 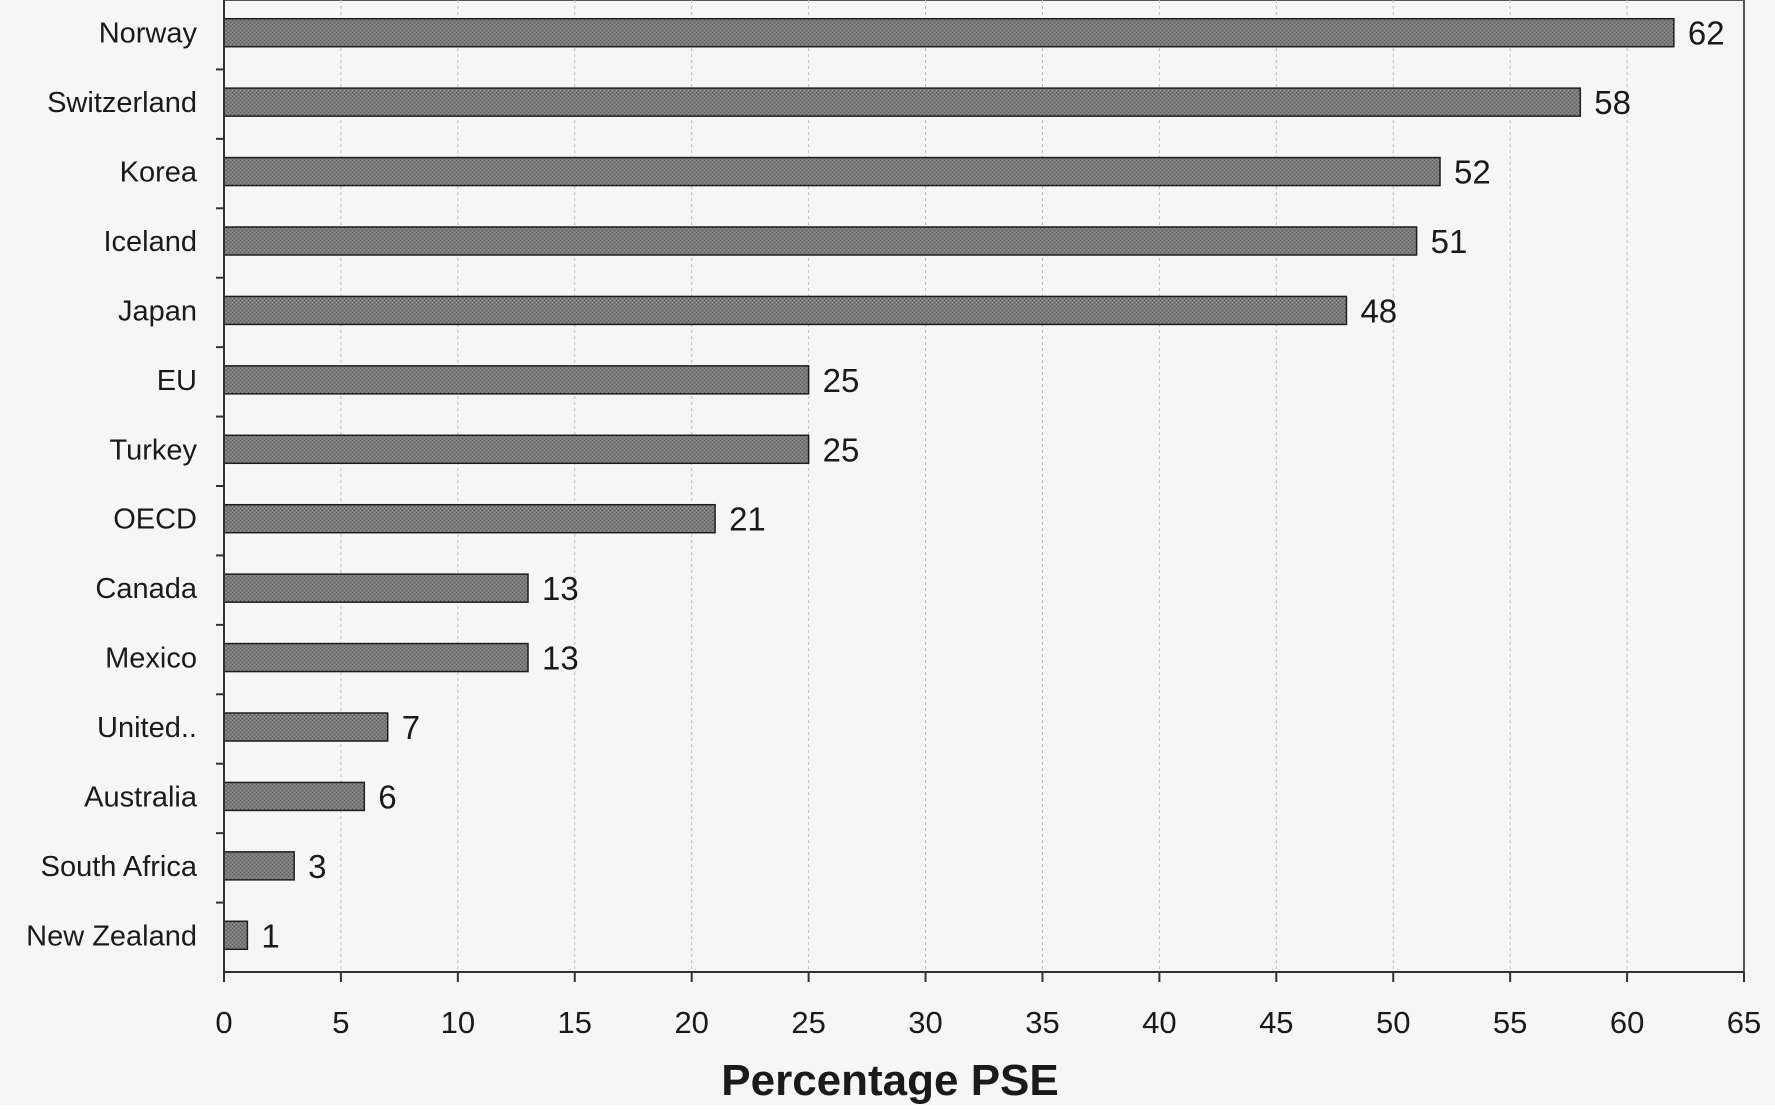 I want to click on x-tick-label: 50, so click(x=1393, y=1022).